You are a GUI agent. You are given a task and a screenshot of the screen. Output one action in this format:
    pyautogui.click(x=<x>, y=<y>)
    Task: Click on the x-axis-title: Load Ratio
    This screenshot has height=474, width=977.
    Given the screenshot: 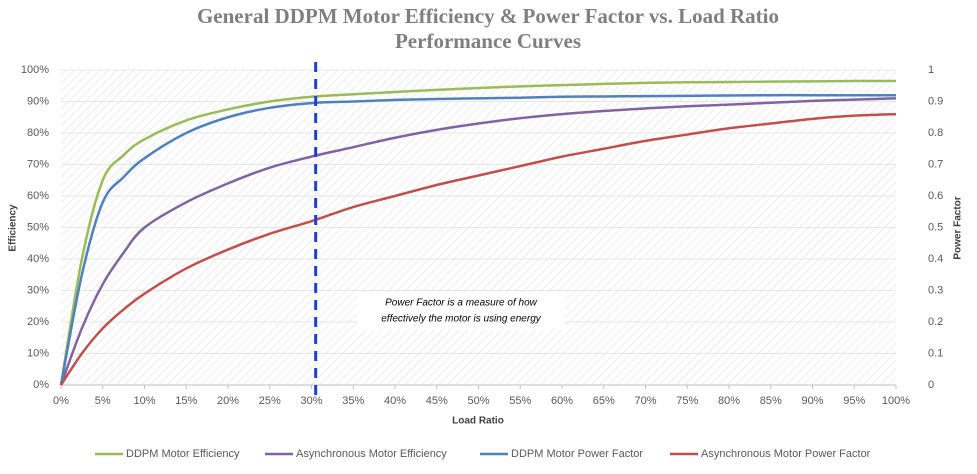 What is the action you would take?
    pyautogui.click(x=478, y=421)
    